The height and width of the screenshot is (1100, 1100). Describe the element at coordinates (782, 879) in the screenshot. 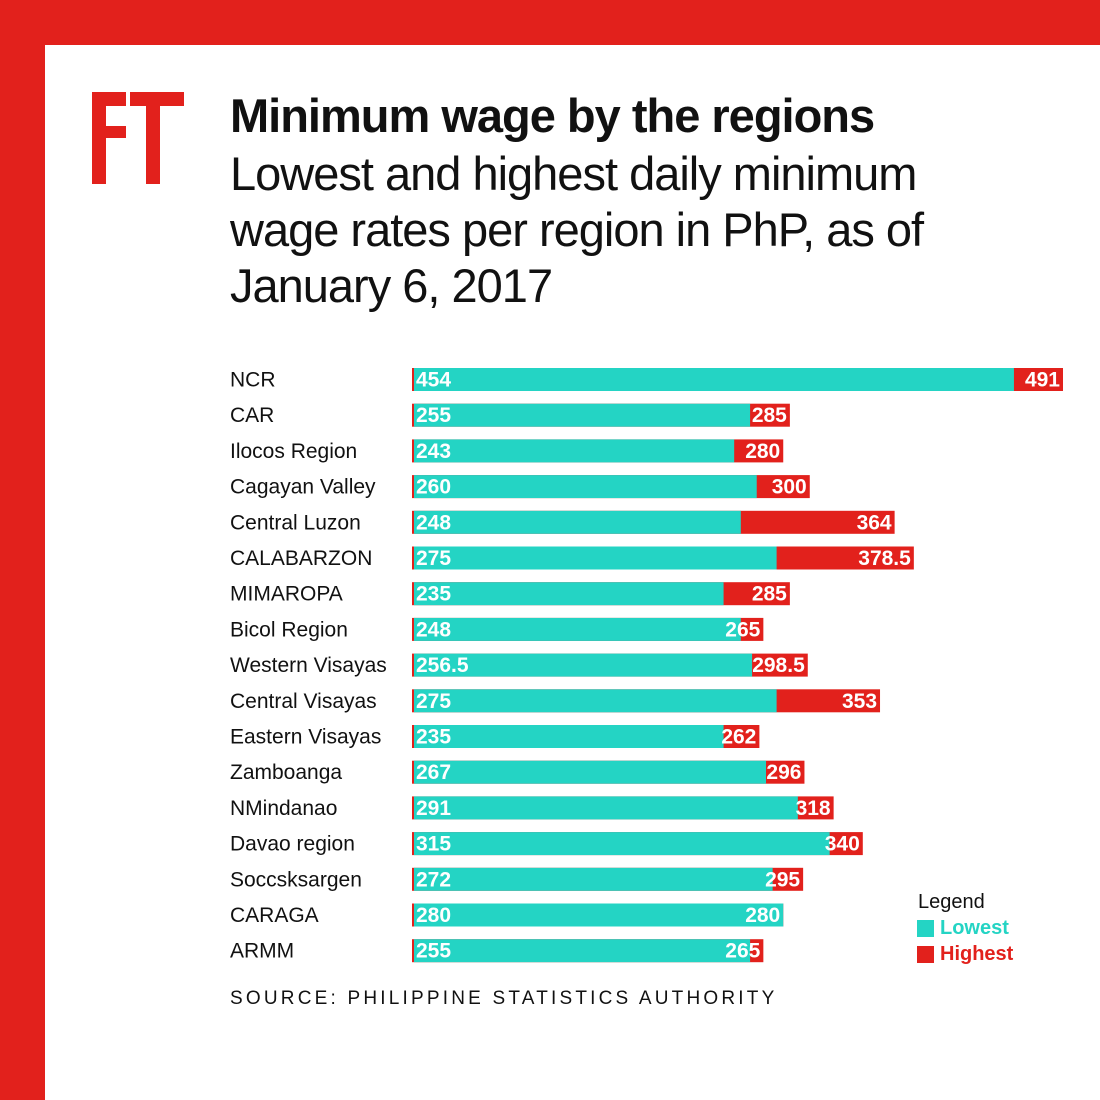

I see `value-label-highest-soccsksargen: 295` at that location.